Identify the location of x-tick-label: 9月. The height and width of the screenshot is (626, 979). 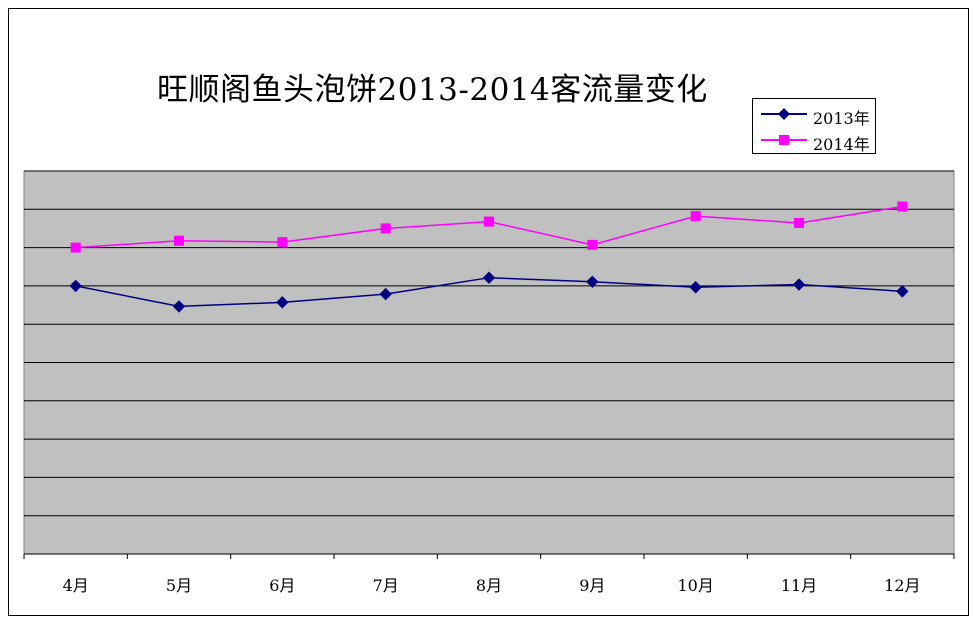
(592, 585).